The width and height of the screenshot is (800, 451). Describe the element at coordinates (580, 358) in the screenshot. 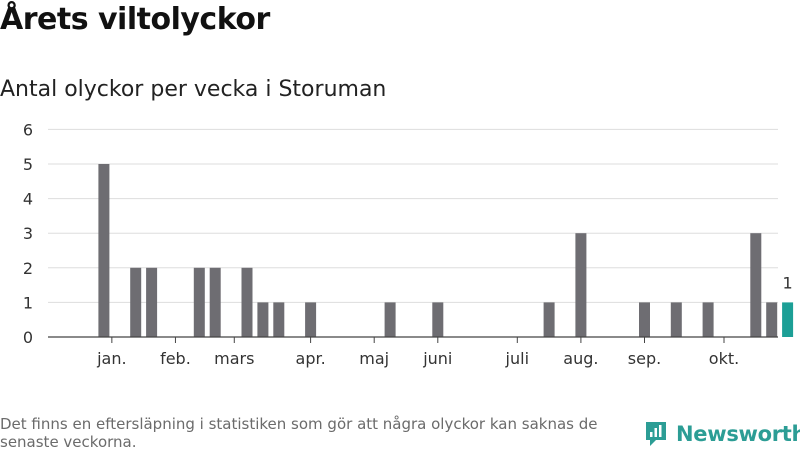

I see `x-tick-label: aug.` at that location.